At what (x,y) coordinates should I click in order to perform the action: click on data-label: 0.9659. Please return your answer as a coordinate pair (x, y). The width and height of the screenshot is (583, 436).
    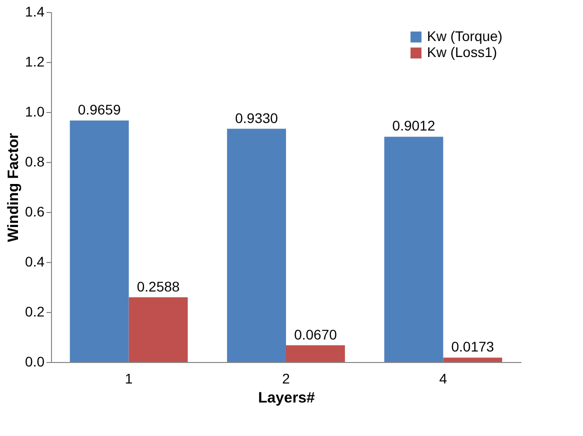
    Looking at the image, I should click on (99, 110).